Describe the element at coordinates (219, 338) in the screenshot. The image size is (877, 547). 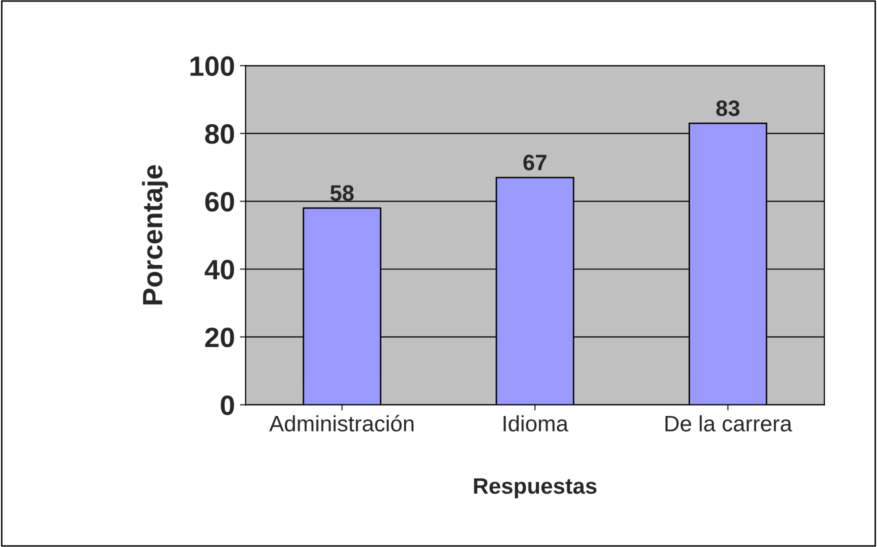
I see `y-tick-label: 20` at that location.